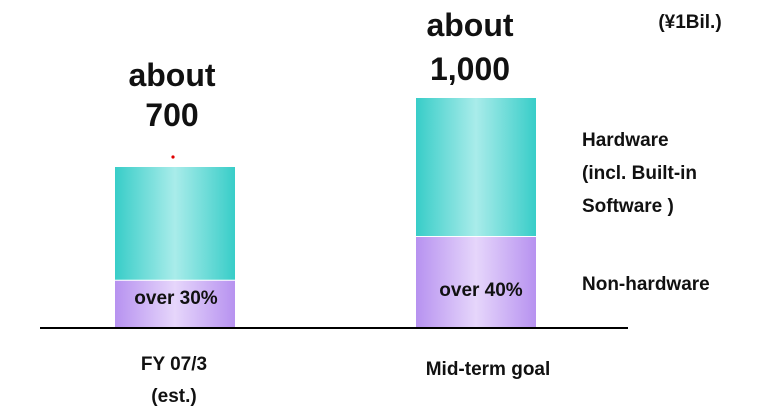 Image resolution: width=782 pixels, height=415 pixels. What do you see at coordinates (689, 22) in the screenshot?
I see `unit-label: (¥1Bil.)` at bounding box center [689, 22].